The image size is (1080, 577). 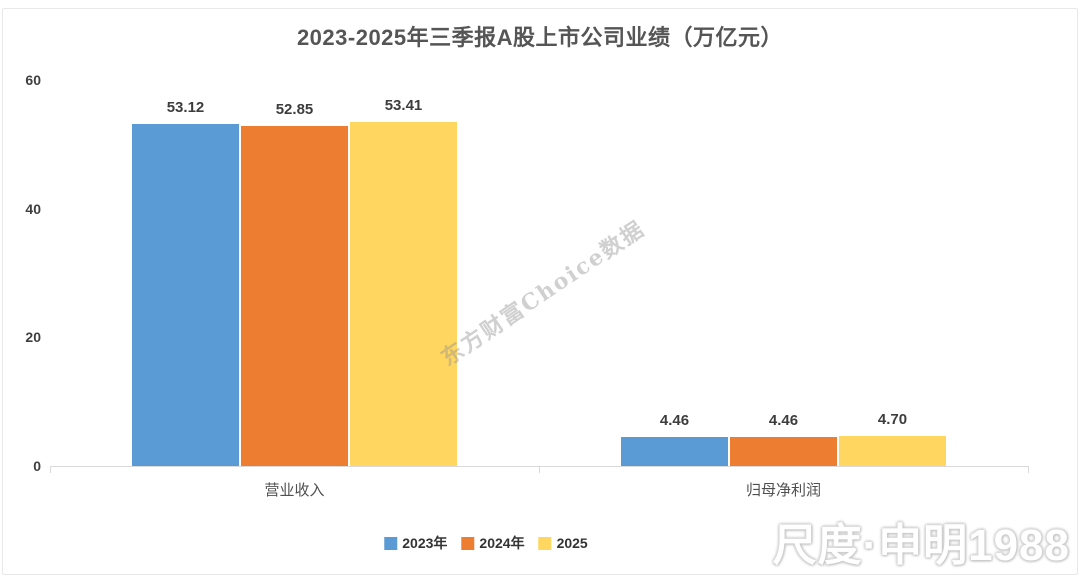 I want to click on y-tick-label: 0, so click(x=37, y=466).